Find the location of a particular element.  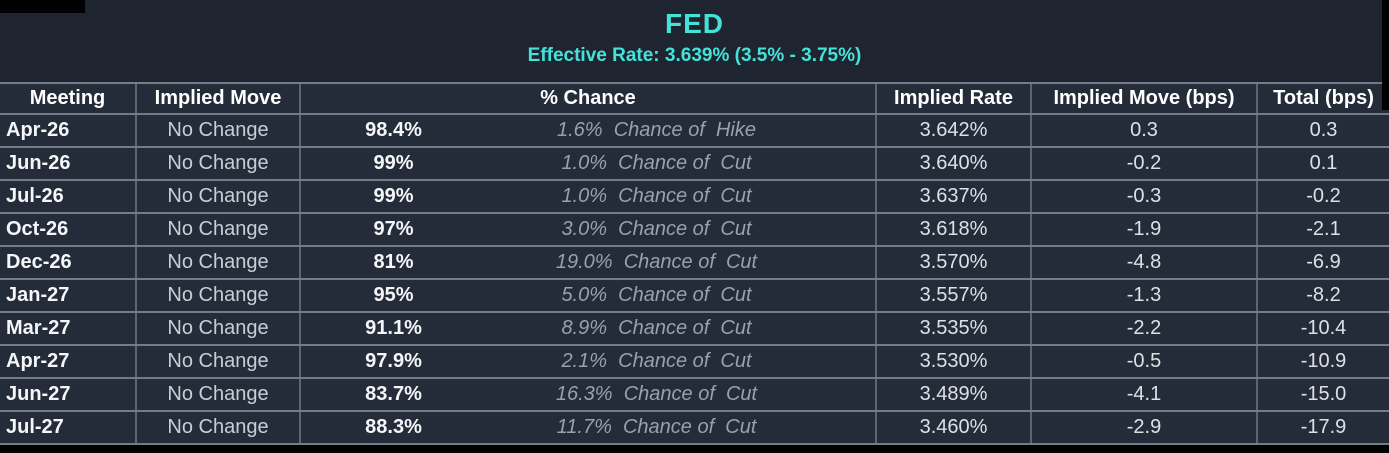

top-right-black-artifact is located at coordinates (1385, 55).